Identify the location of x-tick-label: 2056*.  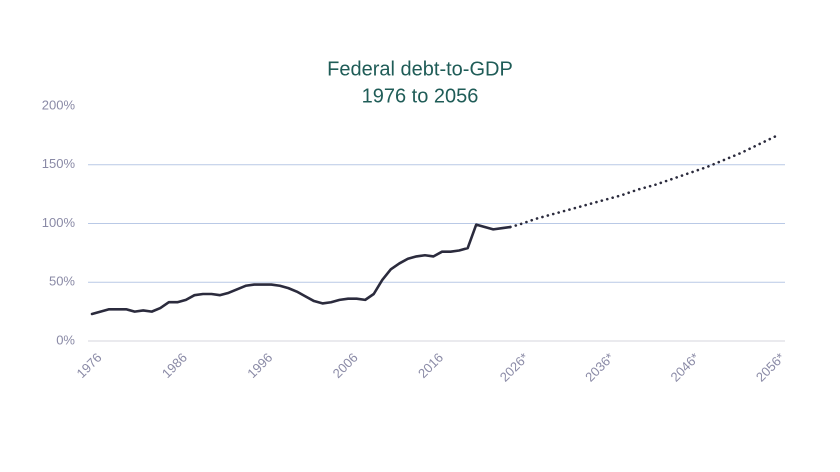
(770, 367).